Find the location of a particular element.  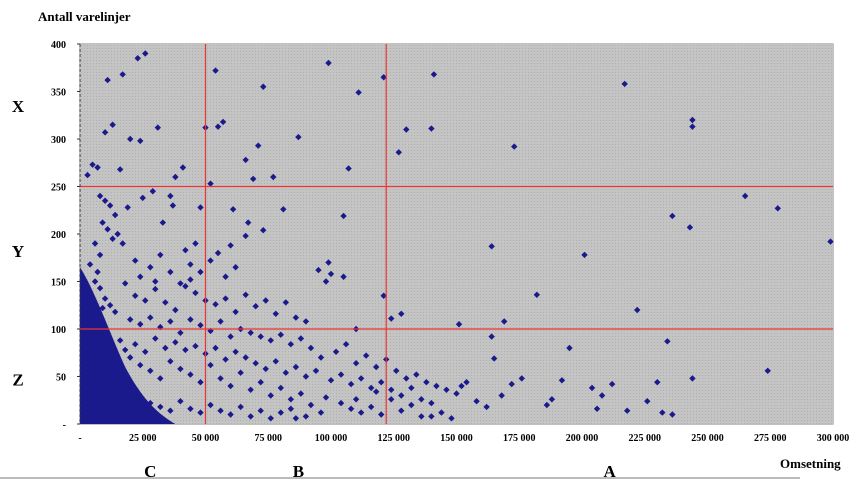

y-tick-label: 100 is located at coordinates (58, 330).